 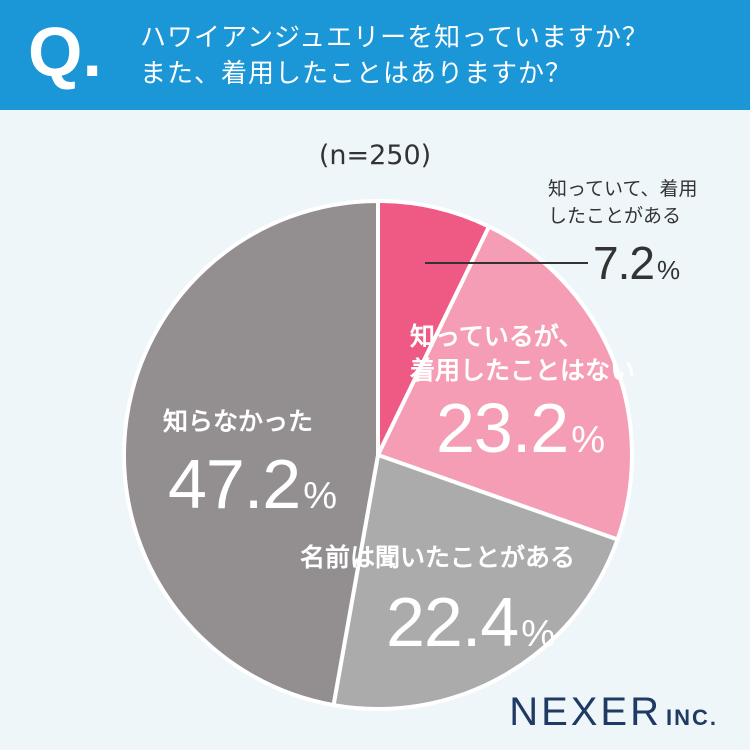 What do you see at coordinates (692, 717) in the screenshot?
I see `logo-suffix: INC.` at bounding box center [692, 717].